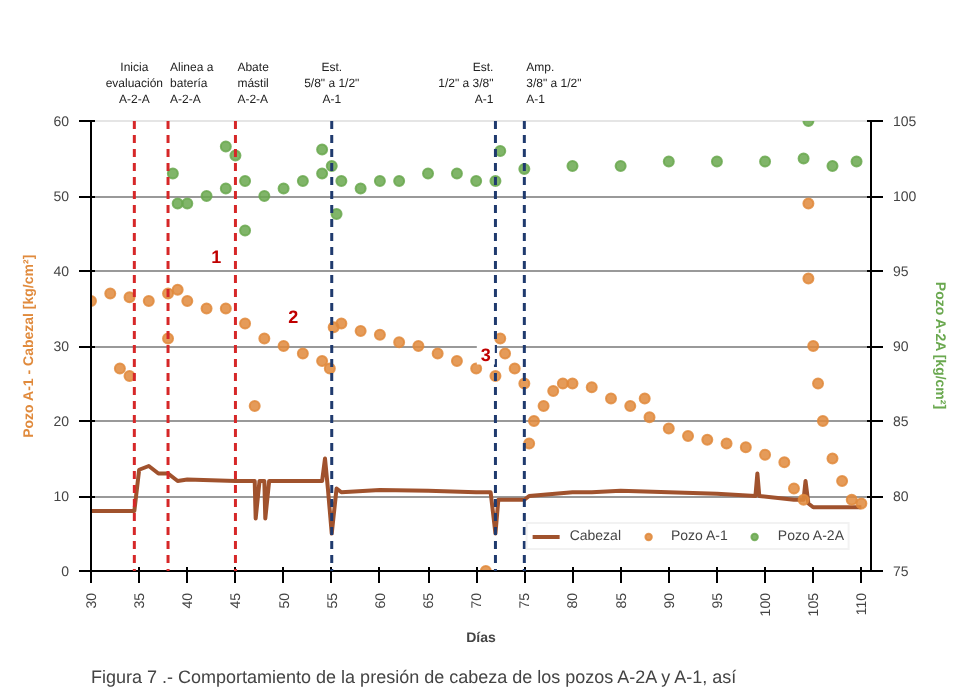 This screenshot has height=700, width=960. I want to click on text: Figura 7 .- Comportamiento de la presión de cabeza de los pozos A-2A y A-1, así, so click(414, 677).